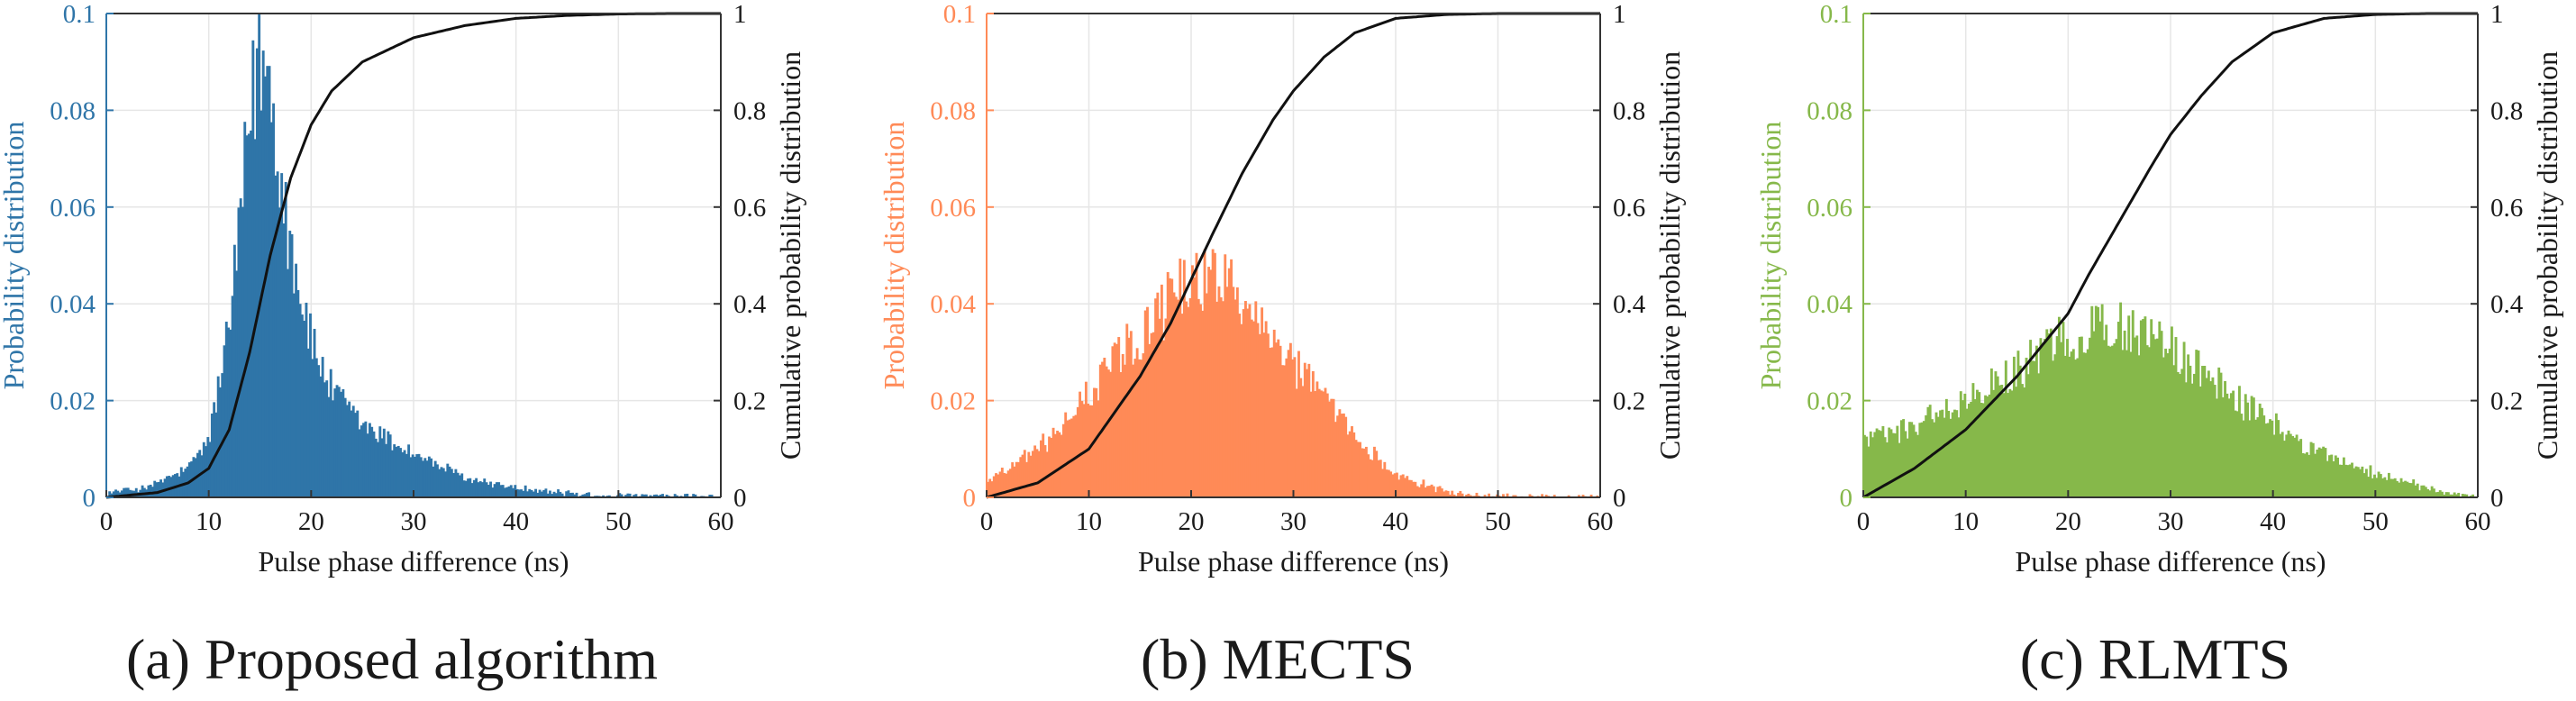  What do you see at coordinates (749, 402) in the screenshot?
I see `y-right-tick-label: 0.2` at bounding box center [749, 402].